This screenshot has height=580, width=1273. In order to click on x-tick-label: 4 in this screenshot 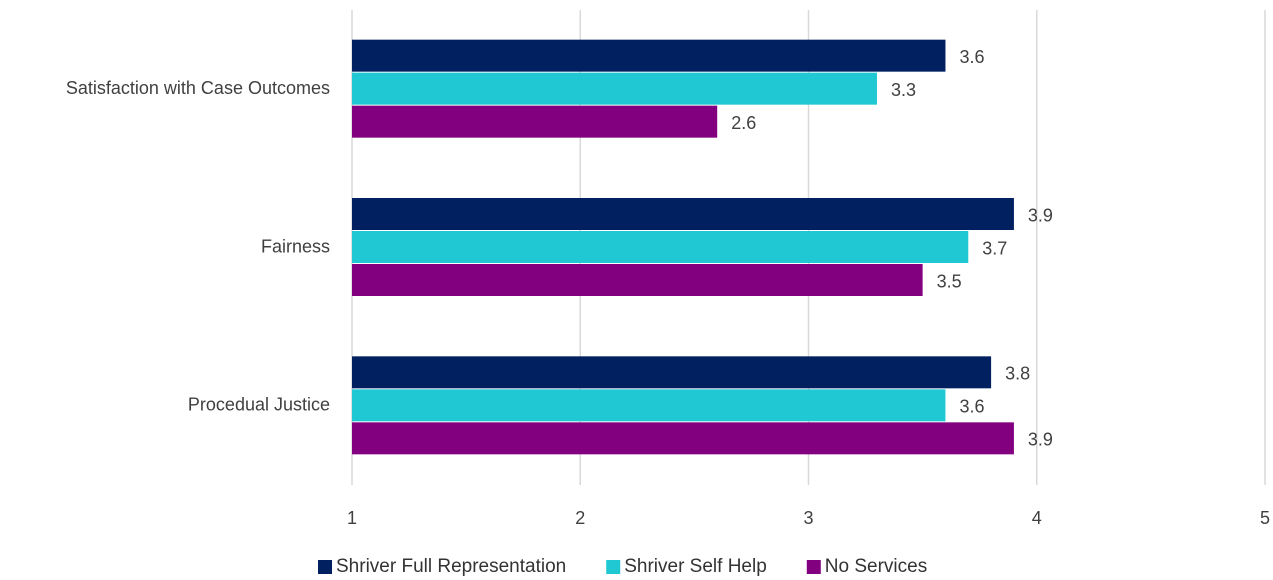, I will do `click(1037, 518)`.